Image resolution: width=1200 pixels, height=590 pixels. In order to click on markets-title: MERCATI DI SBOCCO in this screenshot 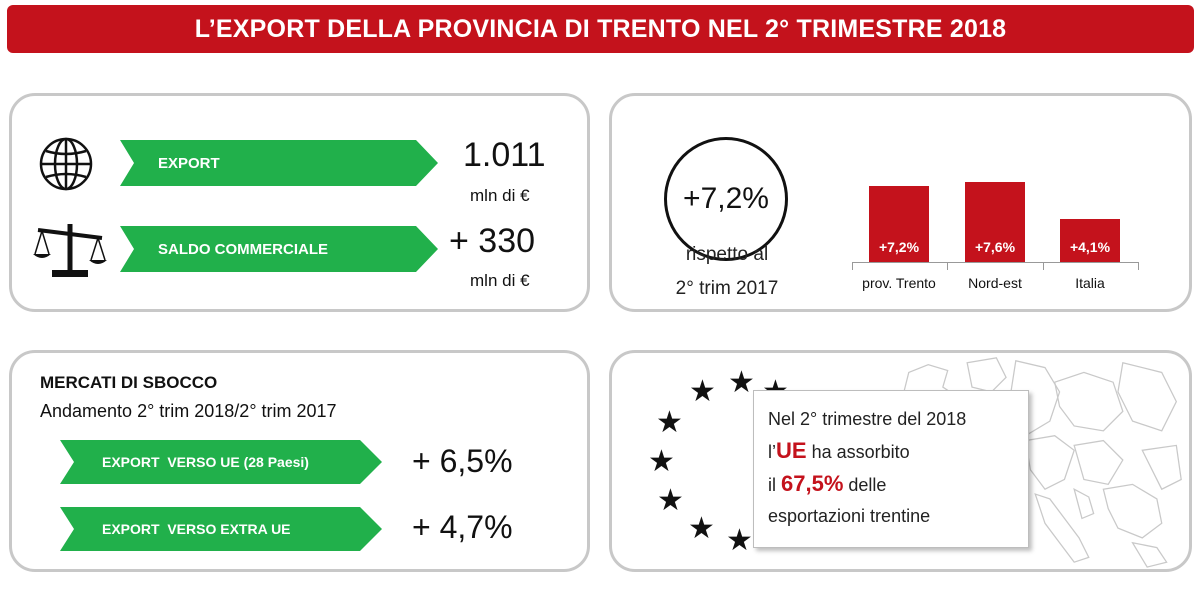, I will do `click(129, 382)`.